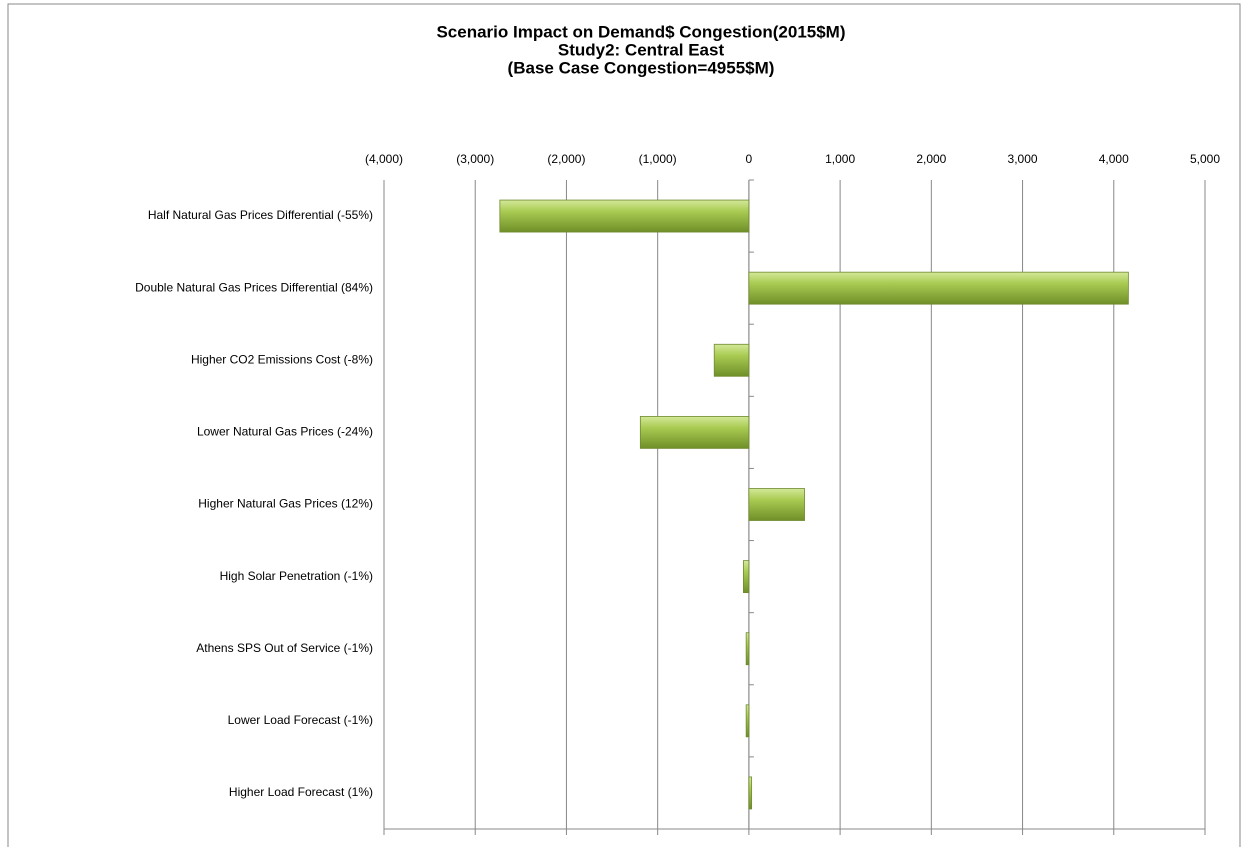 Image resolution: width=1249 pixels, height=847 pixels. Describe the element at coordinates (658, 159) in the screenshot. I see `x-tick-label: (1,000)` at that location.